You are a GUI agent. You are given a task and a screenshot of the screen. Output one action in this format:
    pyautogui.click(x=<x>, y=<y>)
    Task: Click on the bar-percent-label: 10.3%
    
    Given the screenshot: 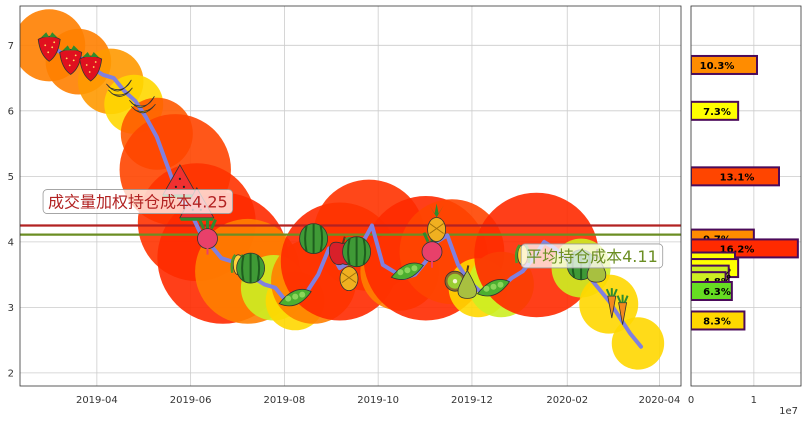 What is the action you would take?
    pyautogui.click(x=717, y=66)
    